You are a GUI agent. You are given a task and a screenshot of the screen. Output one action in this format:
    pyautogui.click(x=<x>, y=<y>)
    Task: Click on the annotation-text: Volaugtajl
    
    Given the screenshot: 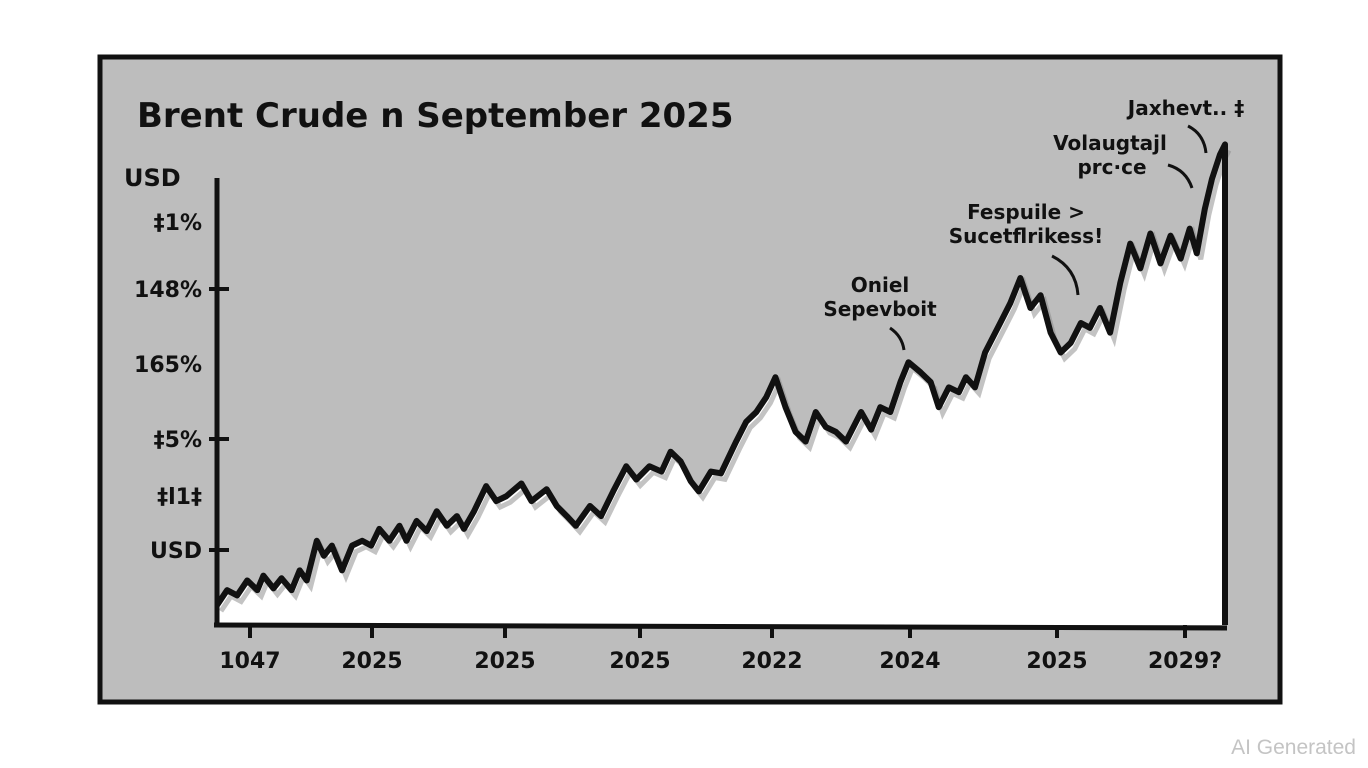 What is the action you would take?
    pyautogui.click(x=1110, y=143)
    